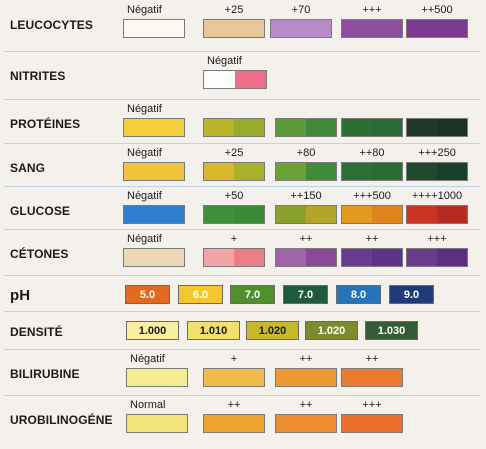 The width and height of the screenshot is (486, 449). I want to click on row-label-bilirubine: BILIRUBINE, so click(45, 374).